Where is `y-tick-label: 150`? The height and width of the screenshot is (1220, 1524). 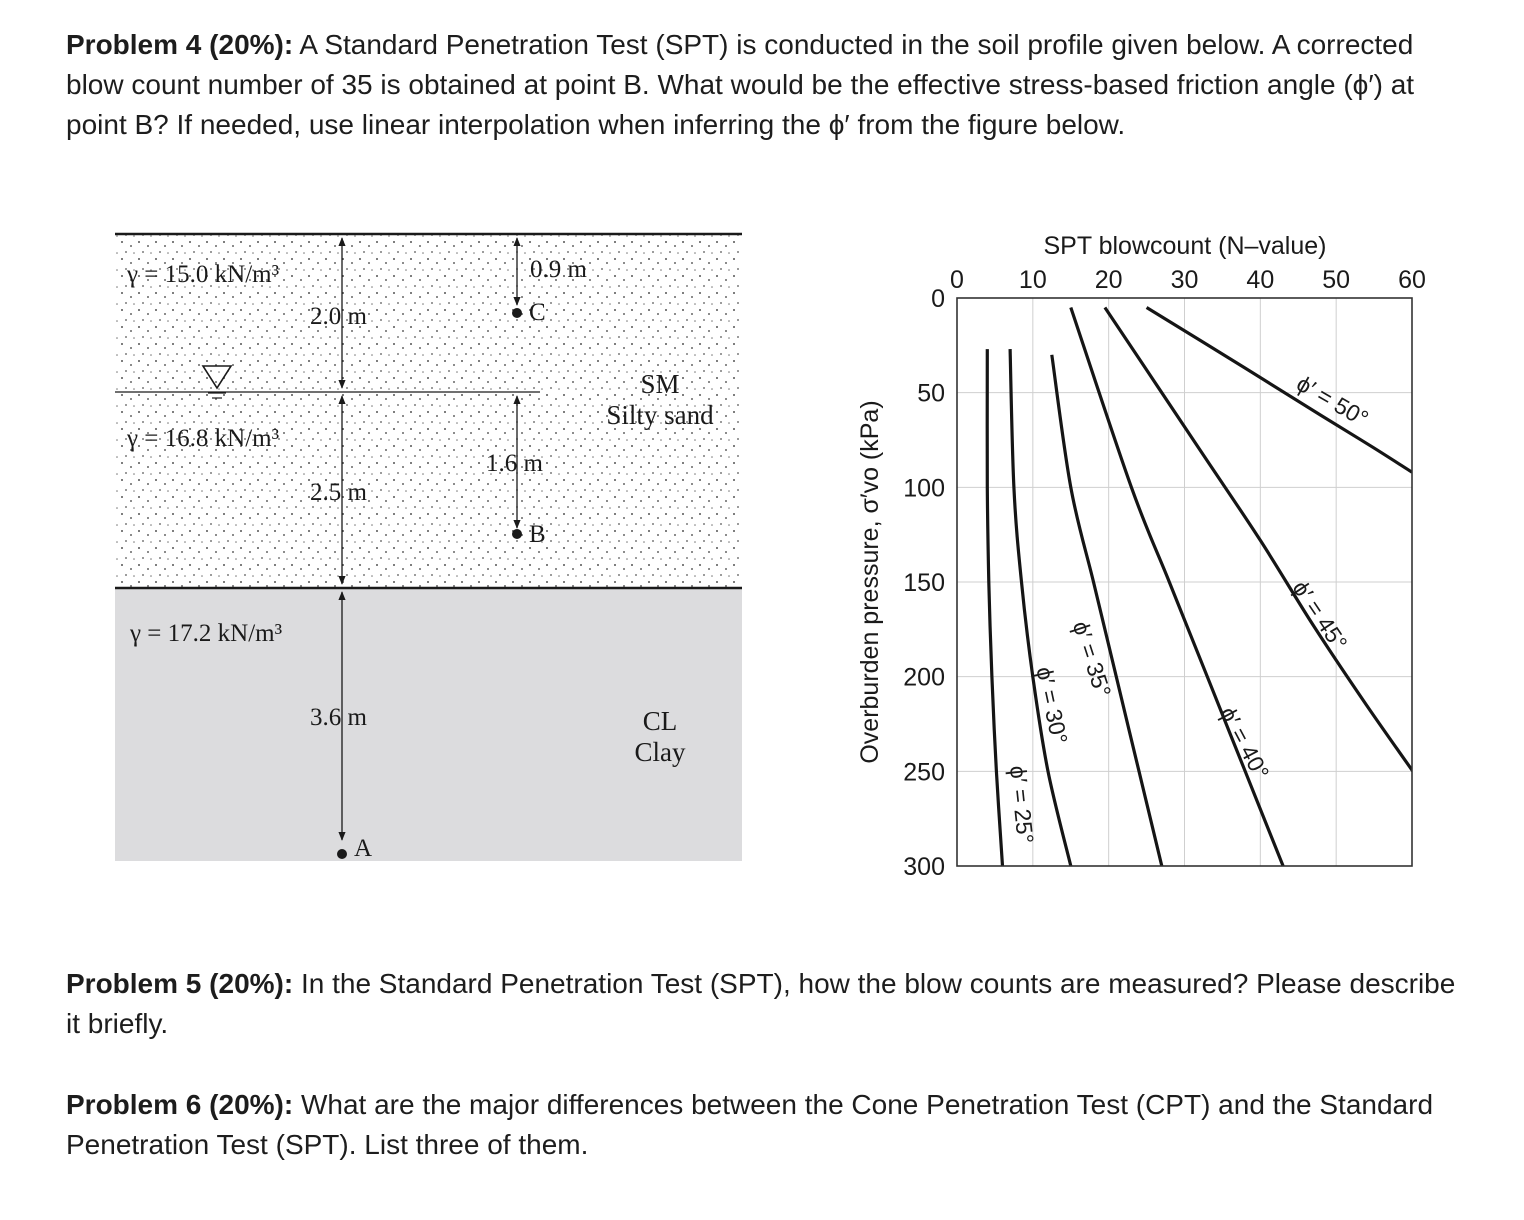
y-tick-label: 150 is located at coordinates (924, 583).